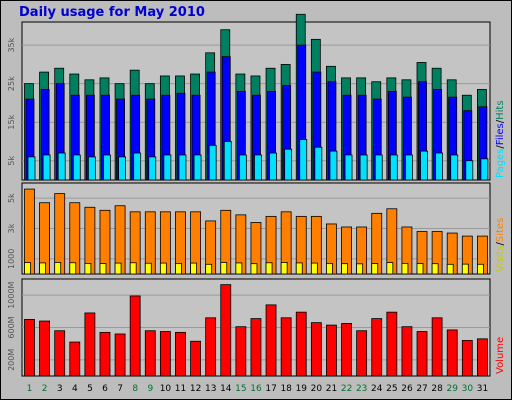 The width and height of the screenshot is (512, 400). I want to click on day-label: 4, so click(75, 389).